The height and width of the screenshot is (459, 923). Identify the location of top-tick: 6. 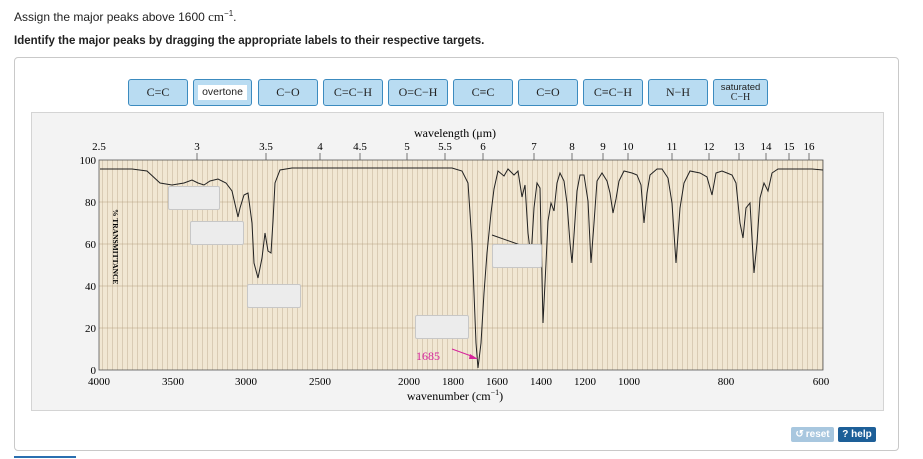
(483, 147).